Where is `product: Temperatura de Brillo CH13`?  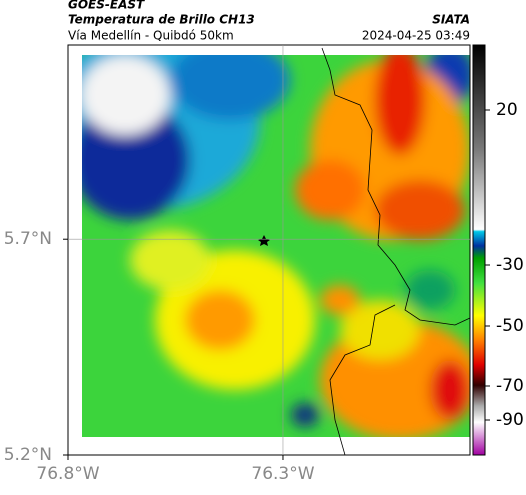
product: Temperatura de Brillo CH13 is located at coordinates (161, 20).